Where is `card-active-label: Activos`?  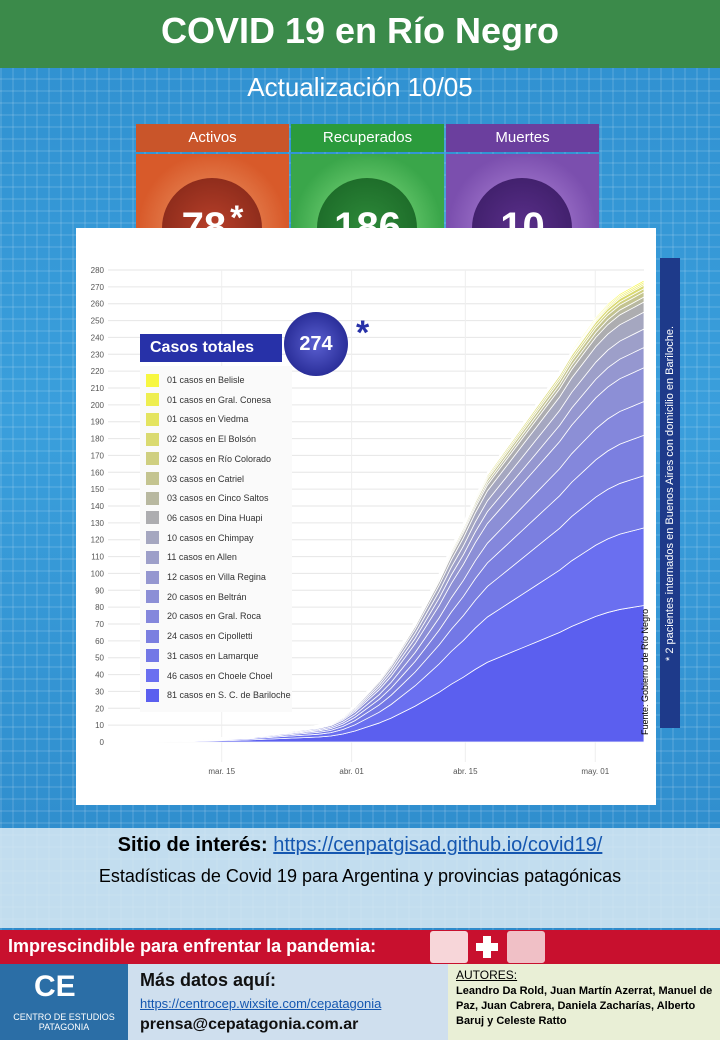
card-active-label: Activos is located at coordinates (212, 138).